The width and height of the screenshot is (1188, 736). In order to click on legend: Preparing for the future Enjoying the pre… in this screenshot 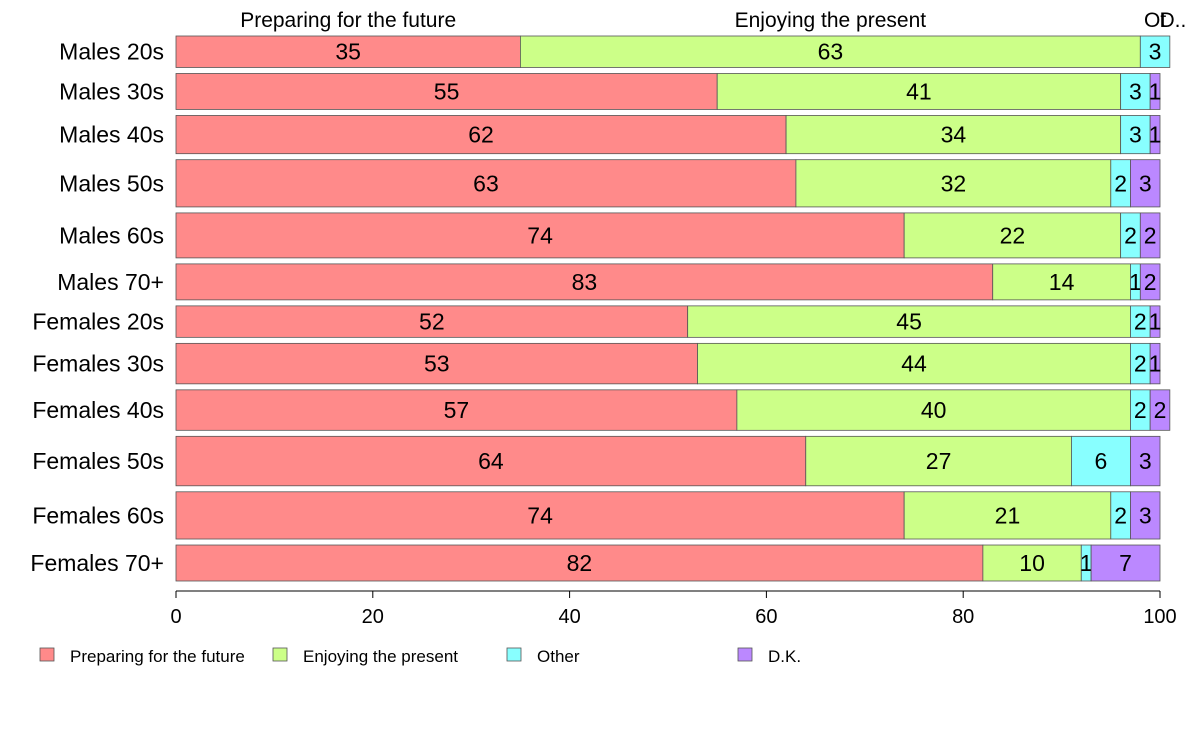, I will do `click(420, 656)`.